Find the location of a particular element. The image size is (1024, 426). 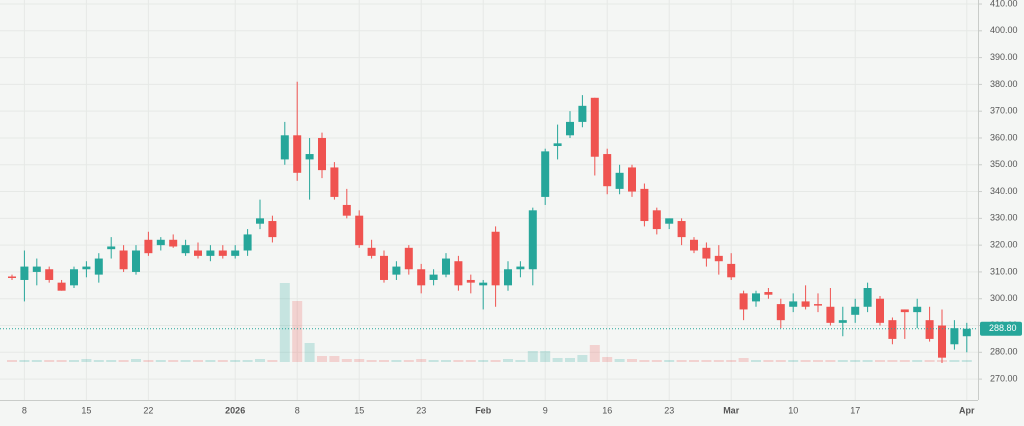

x-tick-label: Mar is located at coordinates (731, 410).